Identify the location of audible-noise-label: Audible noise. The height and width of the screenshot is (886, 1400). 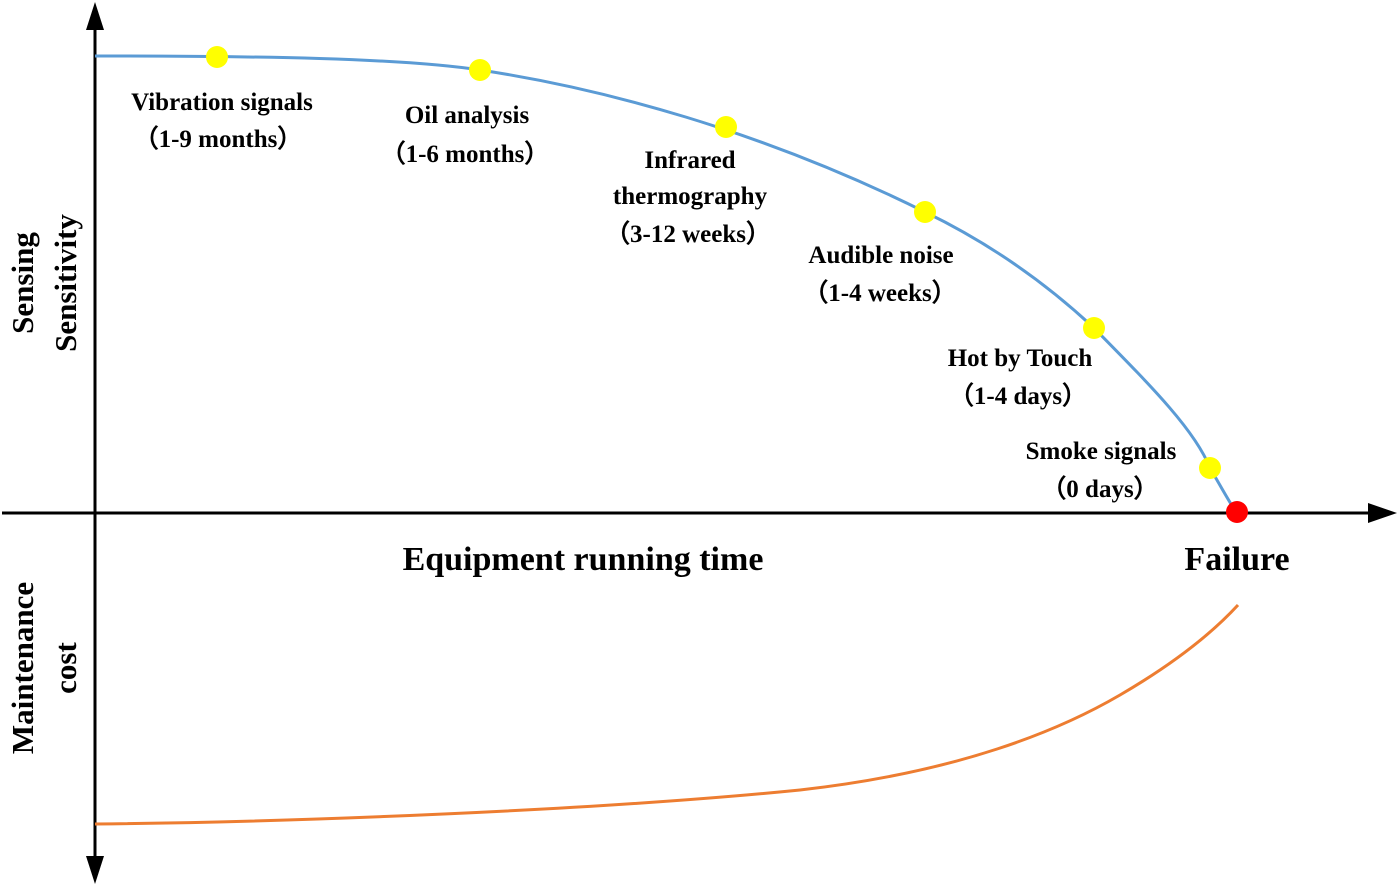
(880, 255).